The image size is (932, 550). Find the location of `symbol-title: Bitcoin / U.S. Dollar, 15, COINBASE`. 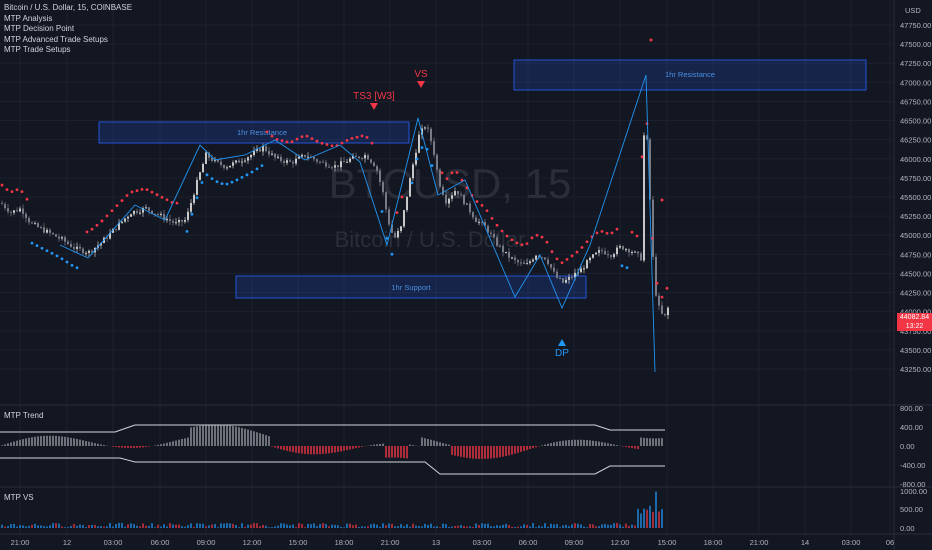

symbol-title: Bitcoin / U.S. Dollar, 15, COINBASE is located at coordinates (68, 7).